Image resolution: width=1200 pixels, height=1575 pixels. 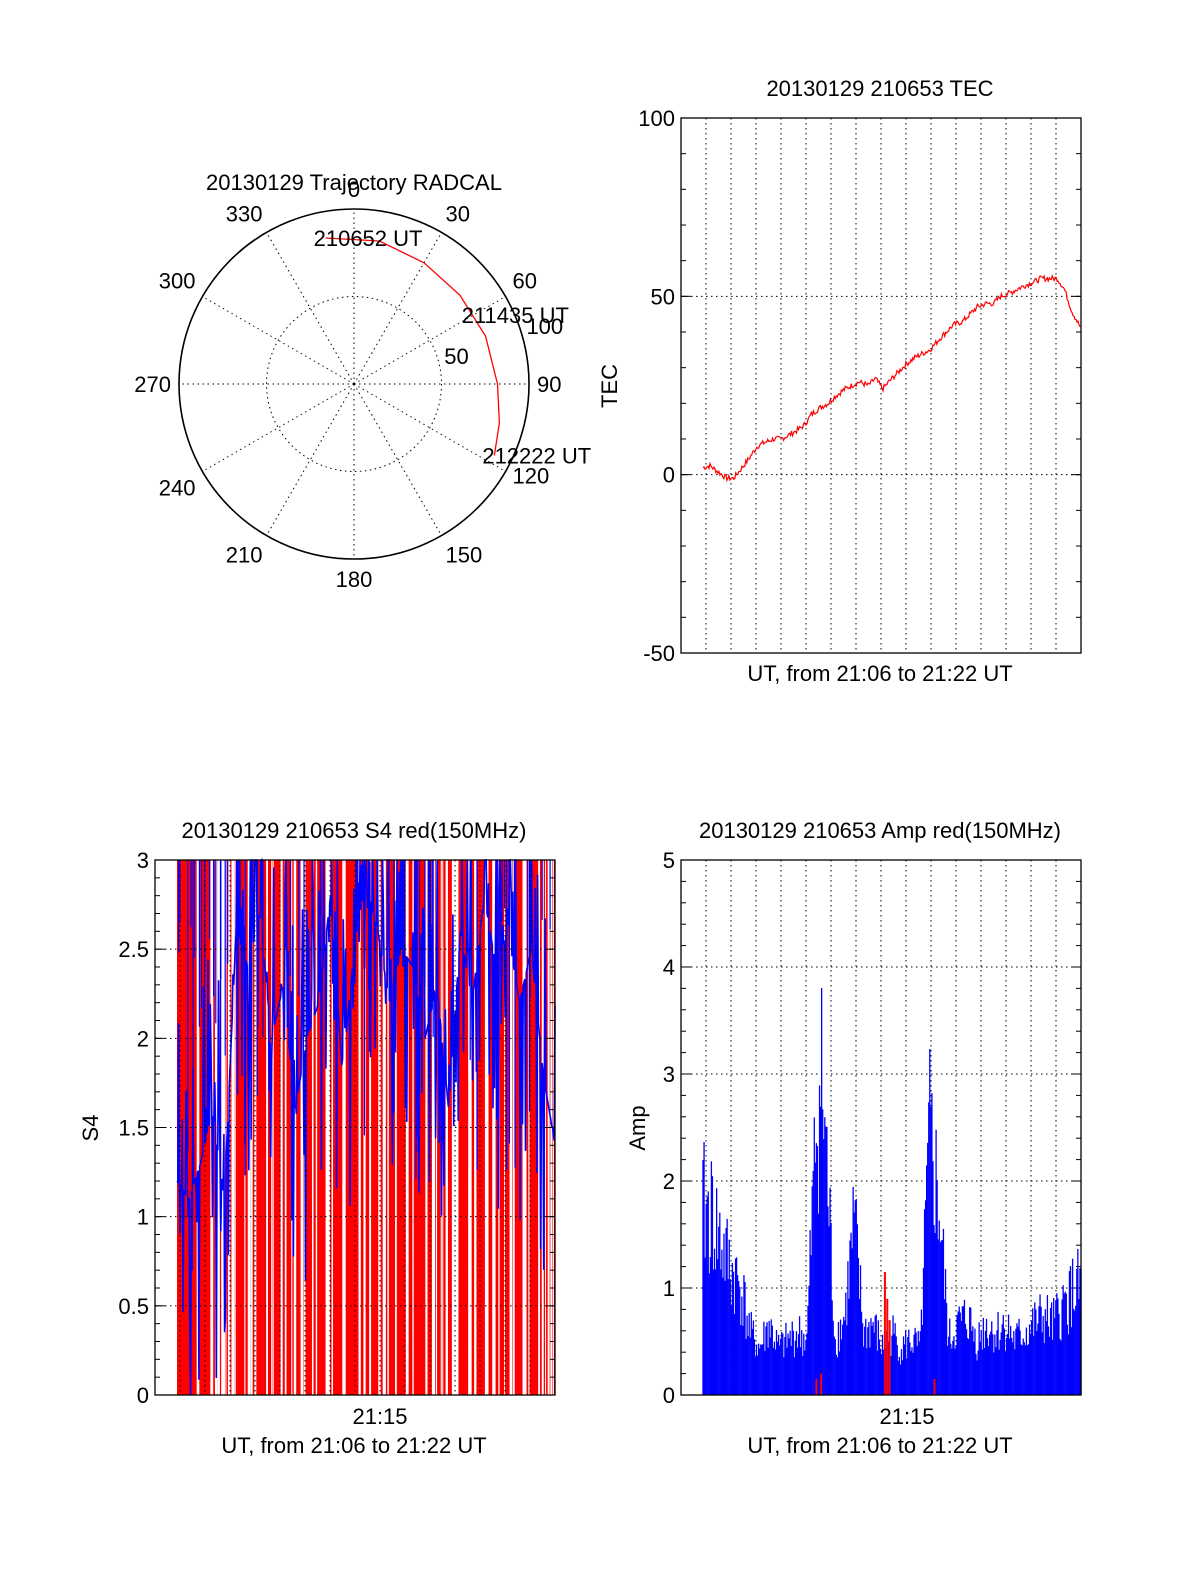 What do you see at coordinates (355, 1127) in the screenshot?
I see `s4-frame` at bounding box center [355, 1127].